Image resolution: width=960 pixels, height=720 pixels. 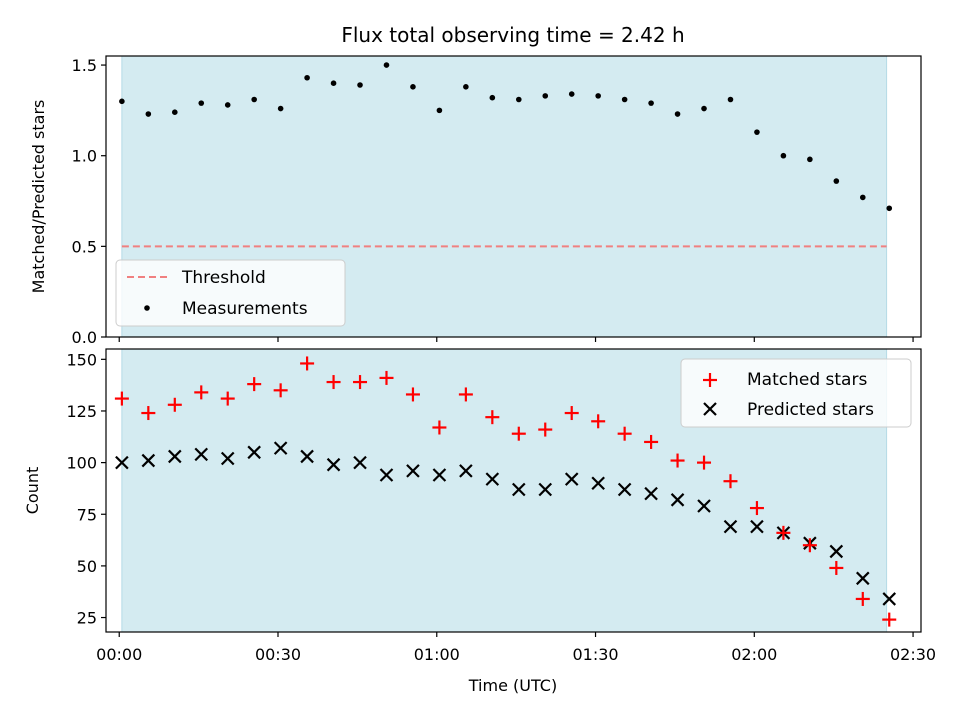 What do you see at coordinates (147, 308) in the screenshot?
I see `legend-measurements-swatch` at bounding box center [147, 308].